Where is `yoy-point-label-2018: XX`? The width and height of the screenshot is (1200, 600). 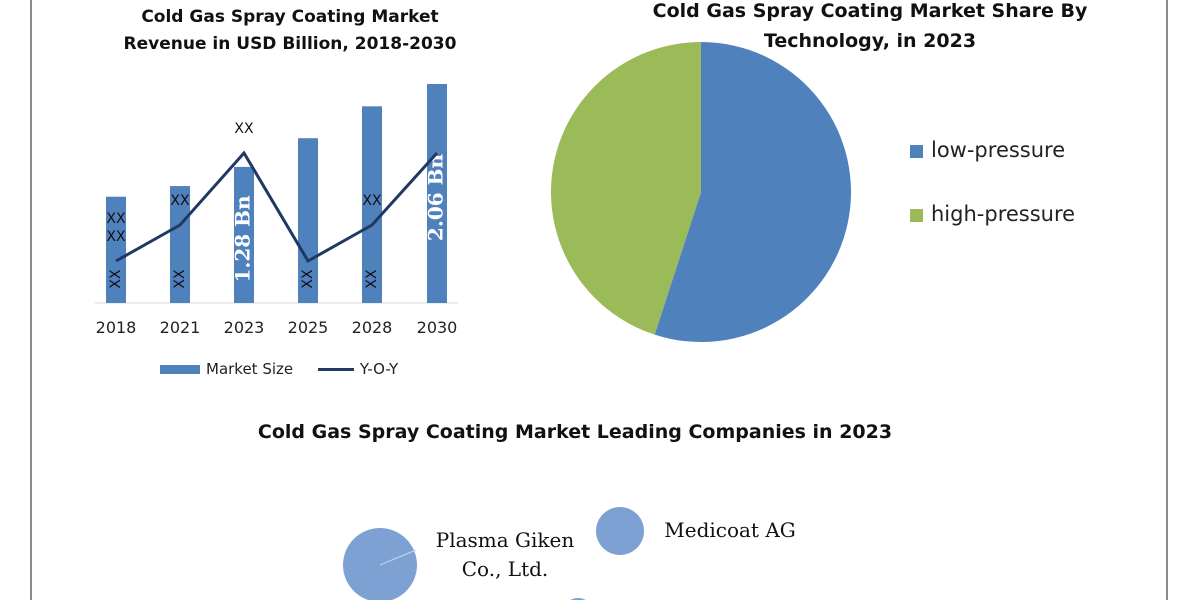 yoy-point-label-2018: XX is located at coordinates (116, 237).